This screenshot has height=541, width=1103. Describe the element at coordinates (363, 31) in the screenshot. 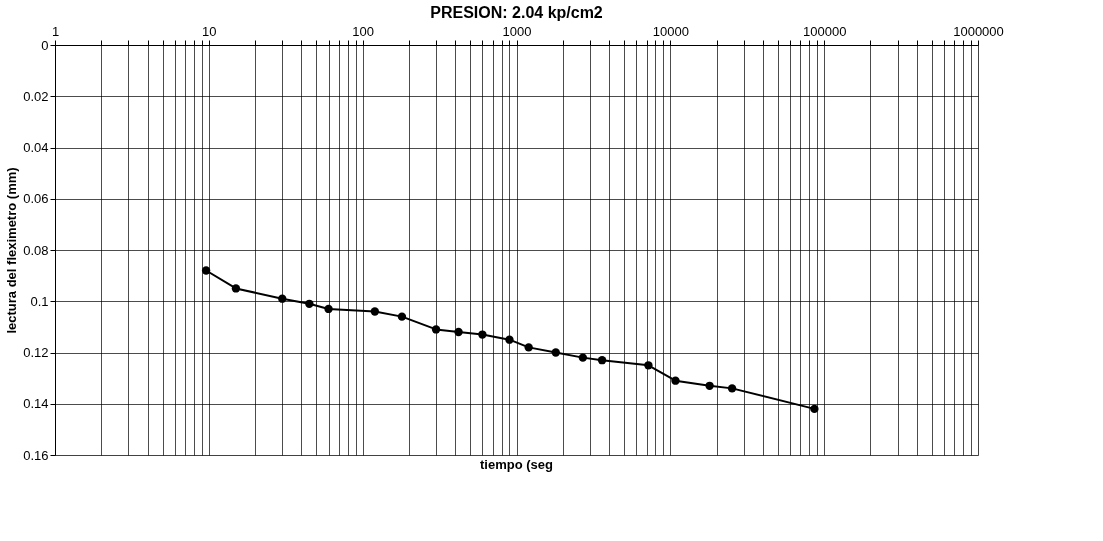

I see `x-tick-label: 100` at that location.